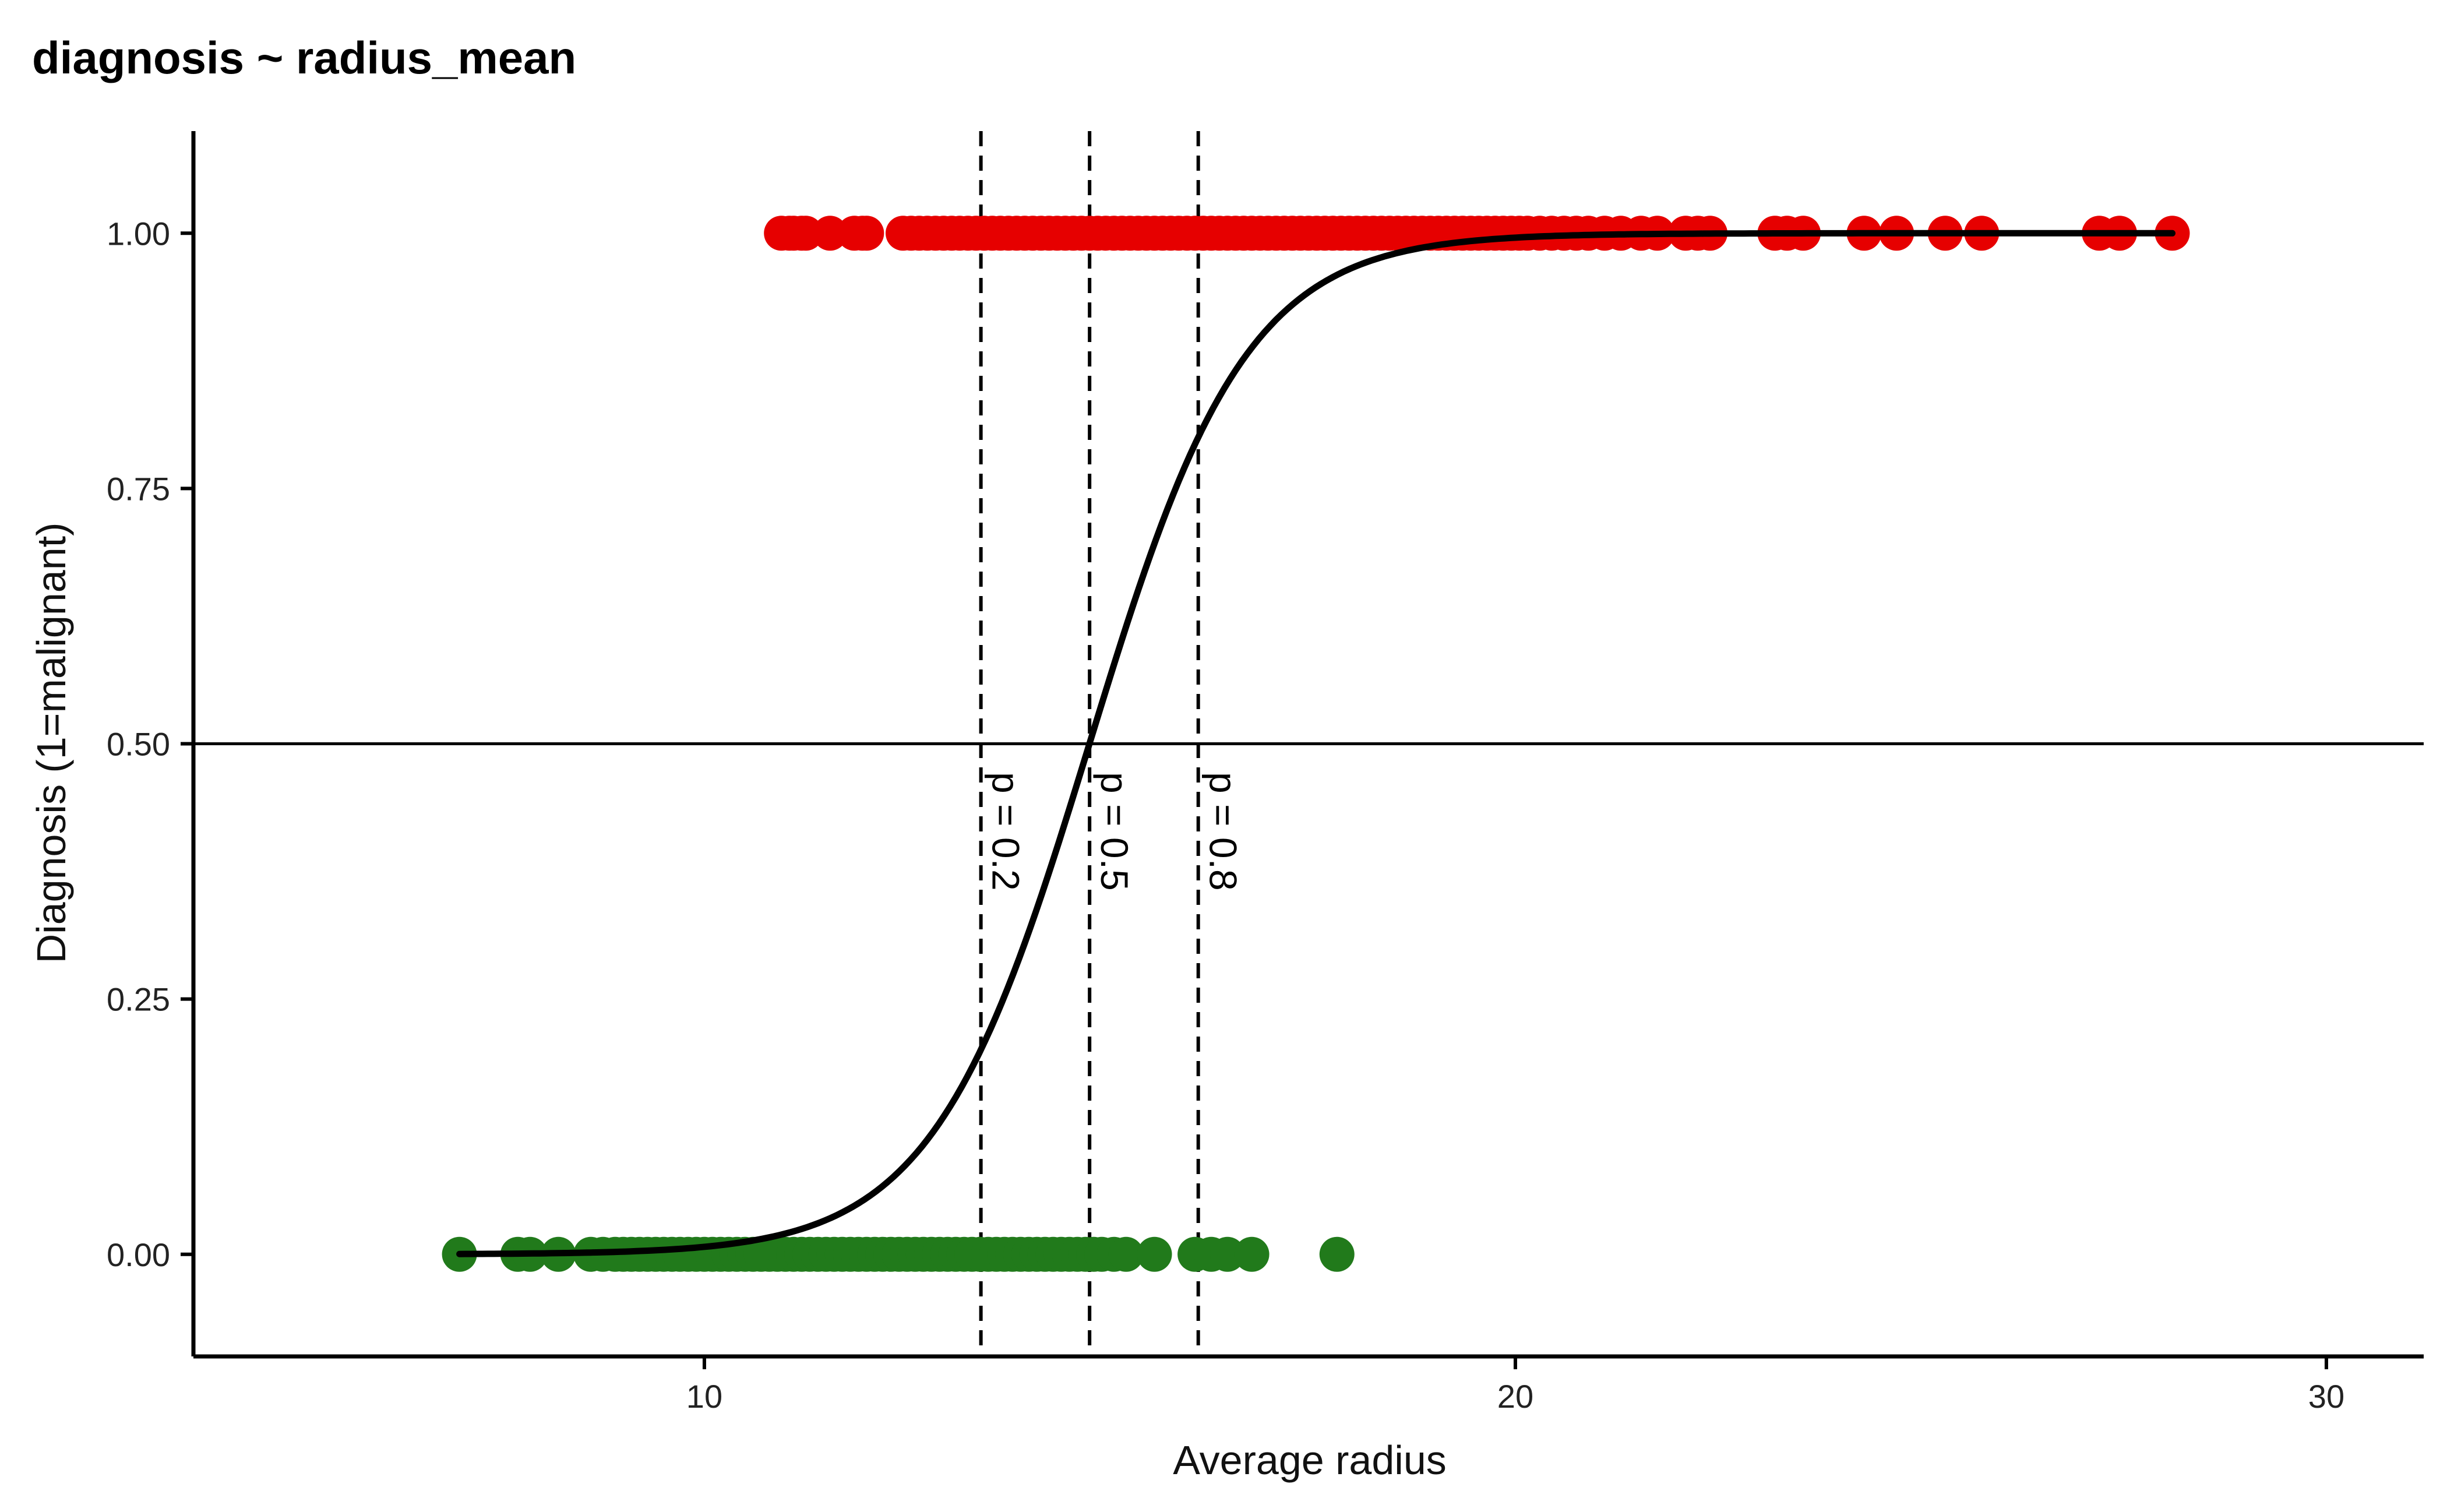 This screenshot has width=2447, height=1512. I want to click on y-tick-label-2: 0.50, so click(138, 744).